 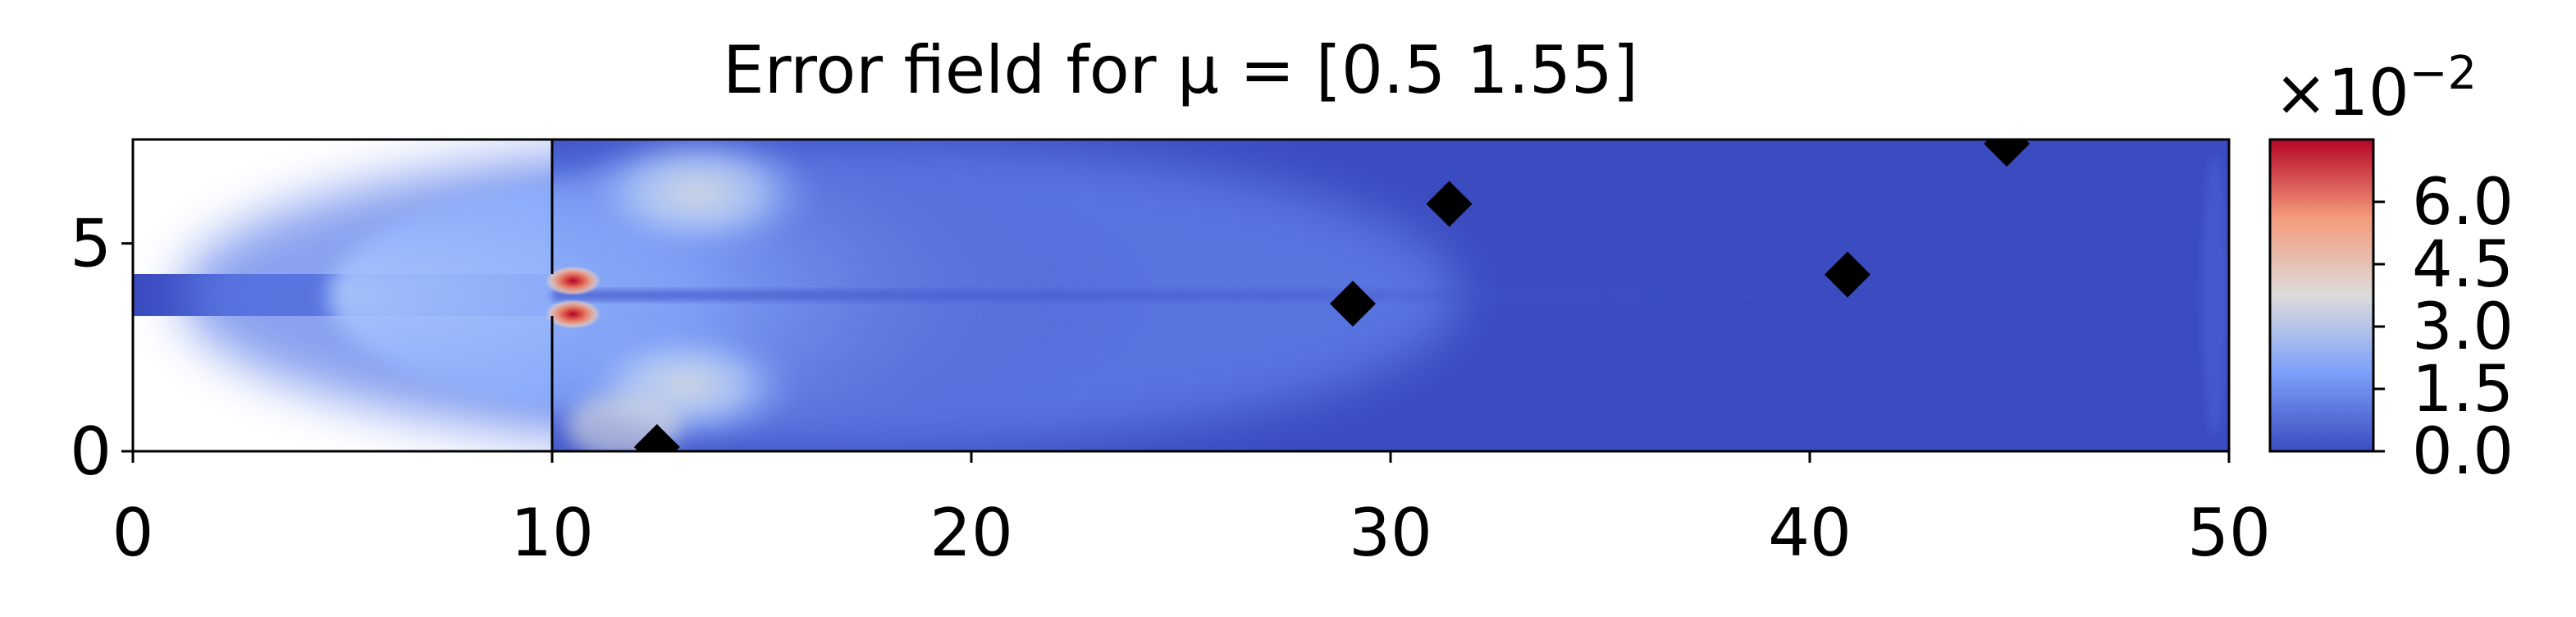 I want to click on y-tick-label: 0, so click(x=91, y=452).